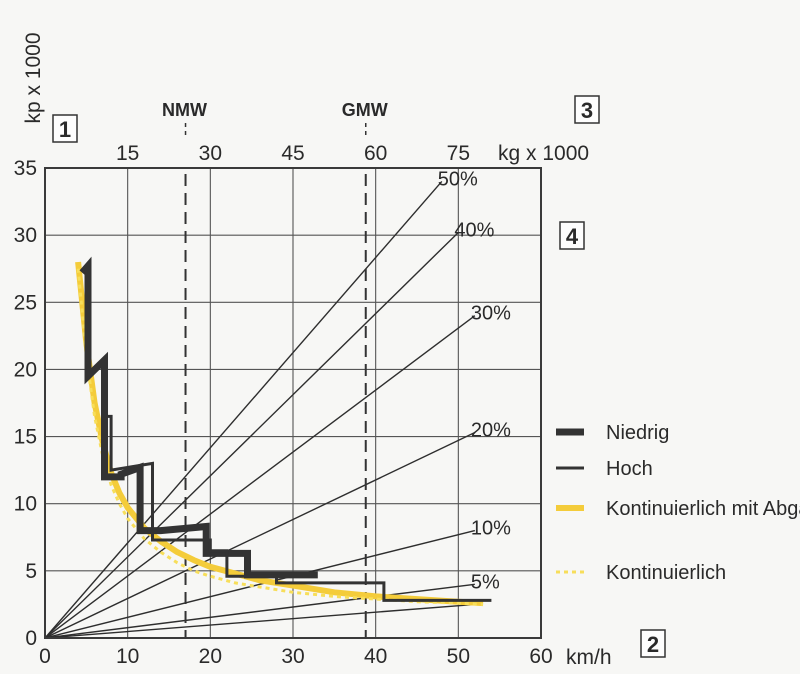 The image size is (800, 674). Describe the element at coordinates (589, 657) in the screenshot. I see `x-axis-label: km/h` at that location.